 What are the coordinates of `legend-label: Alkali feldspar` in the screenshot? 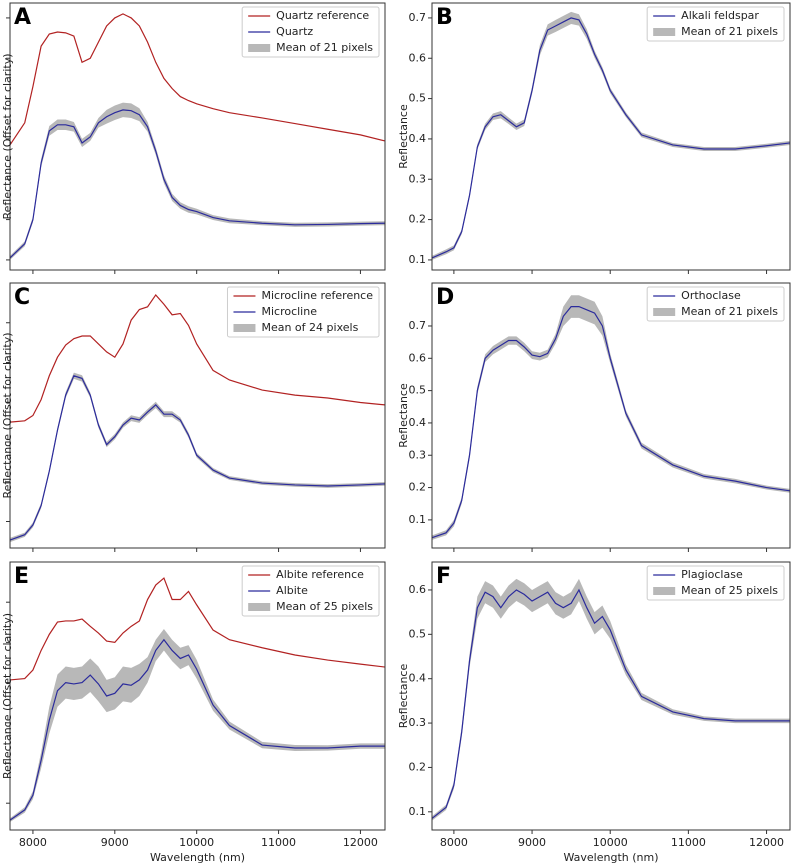 It's located at (720, 15).